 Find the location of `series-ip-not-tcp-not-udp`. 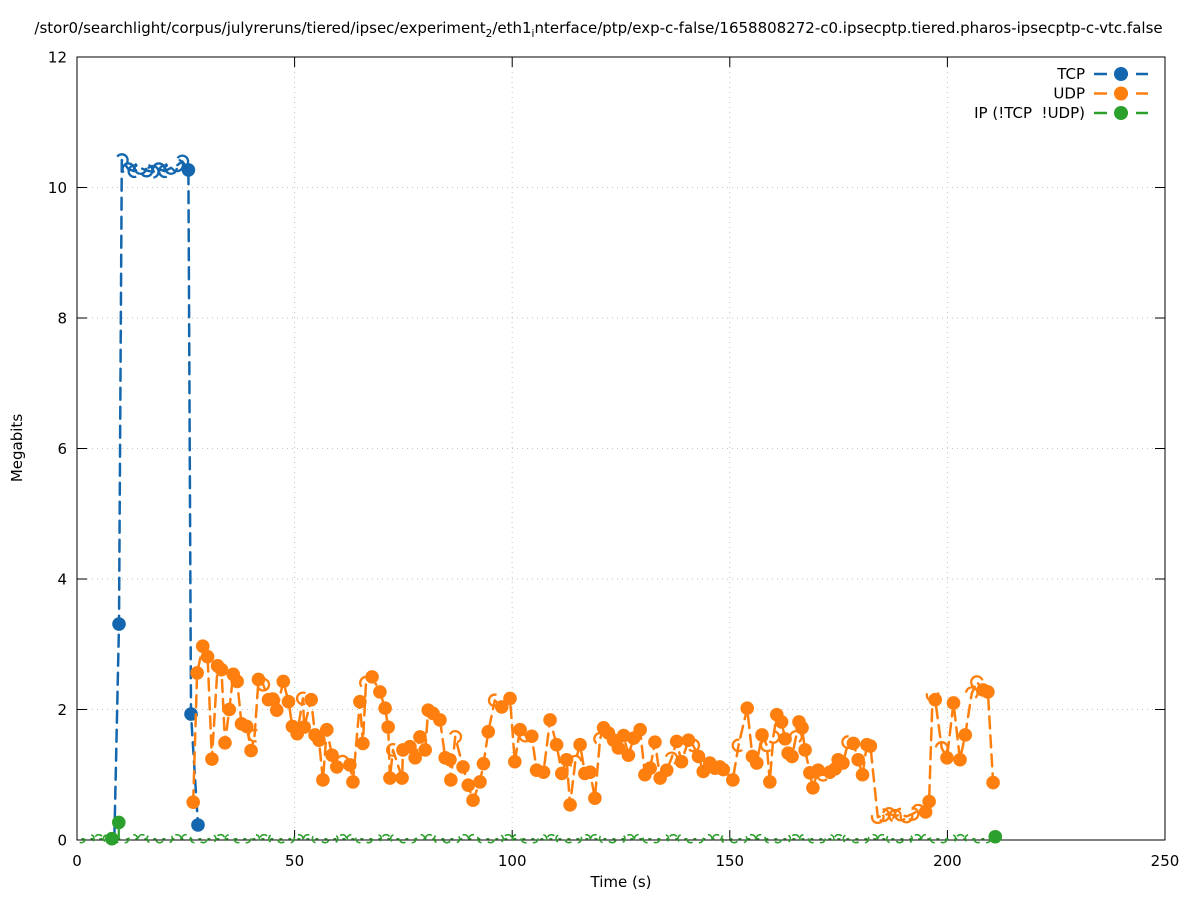

series-ip-not-tcp-not-udp is located at coordinates (539, 830).